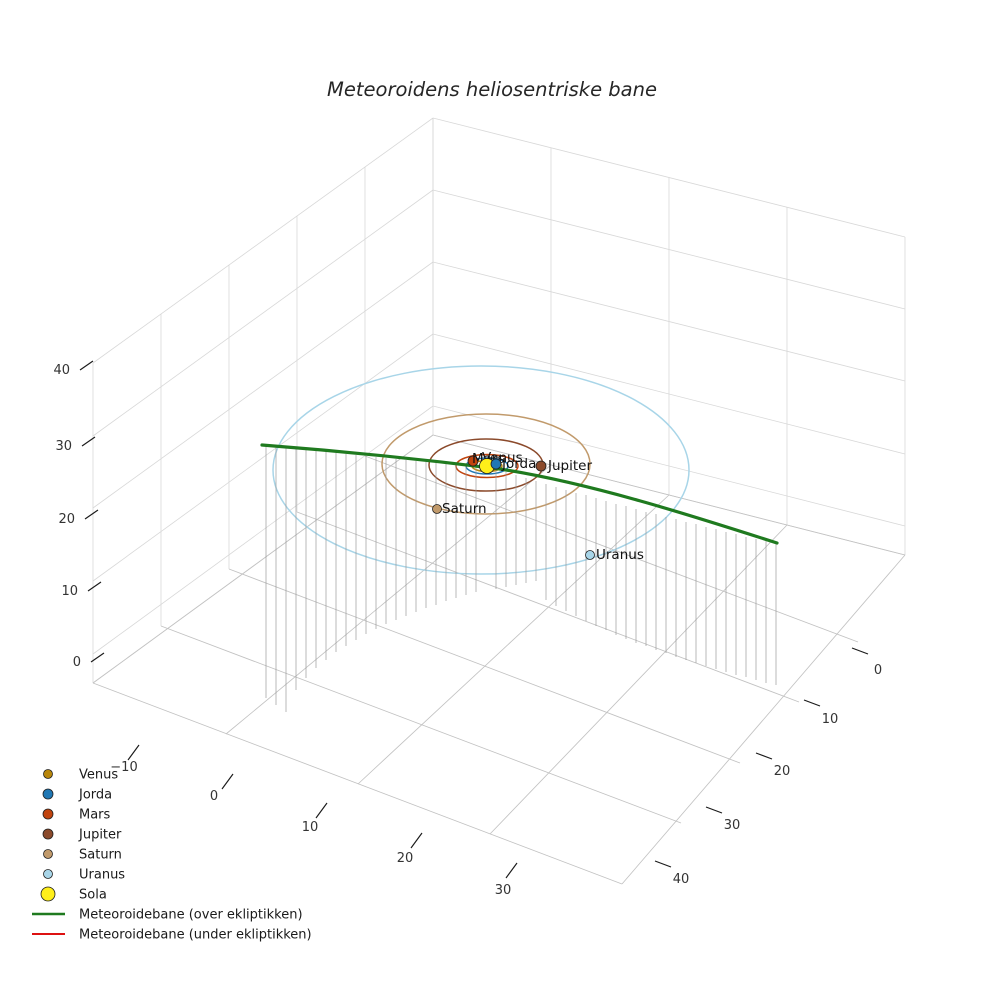  I want to click on x-tick-0: 0, so click(214, 796).